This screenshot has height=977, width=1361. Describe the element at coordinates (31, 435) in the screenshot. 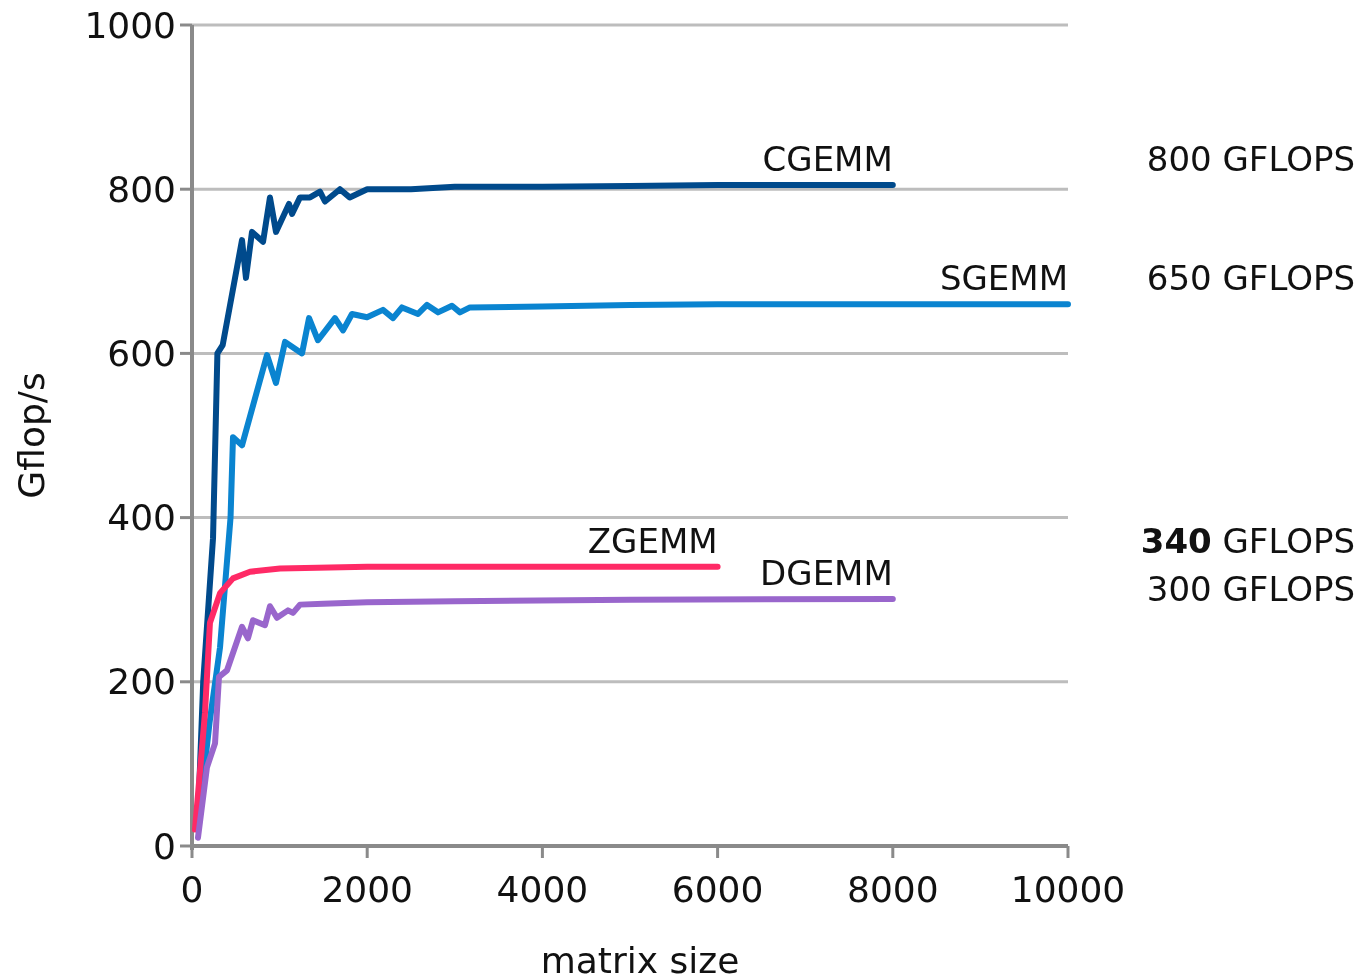

I see `y-axis-title: Gflop/s` at that location.